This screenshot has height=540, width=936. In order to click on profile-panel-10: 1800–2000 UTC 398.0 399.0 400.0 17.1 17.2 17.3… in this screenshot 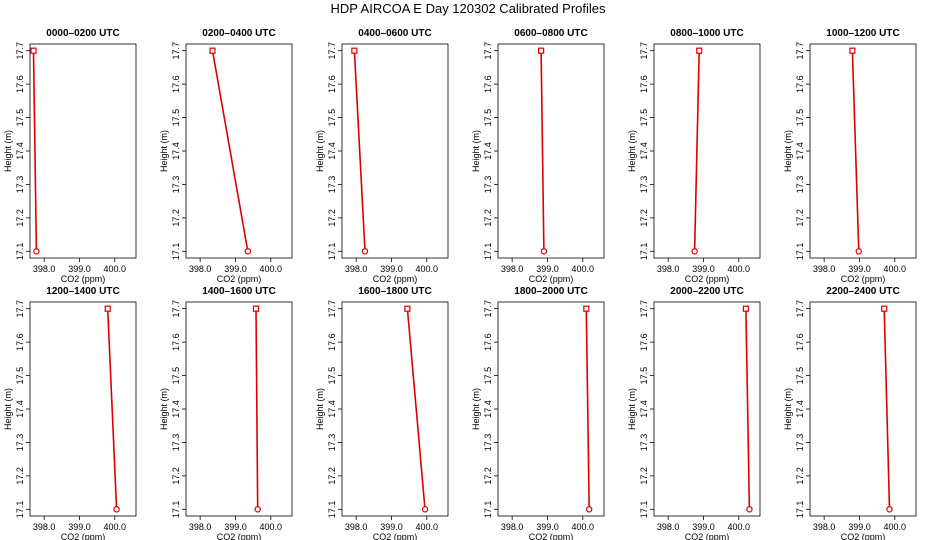, I will do `click(538, 413)`.